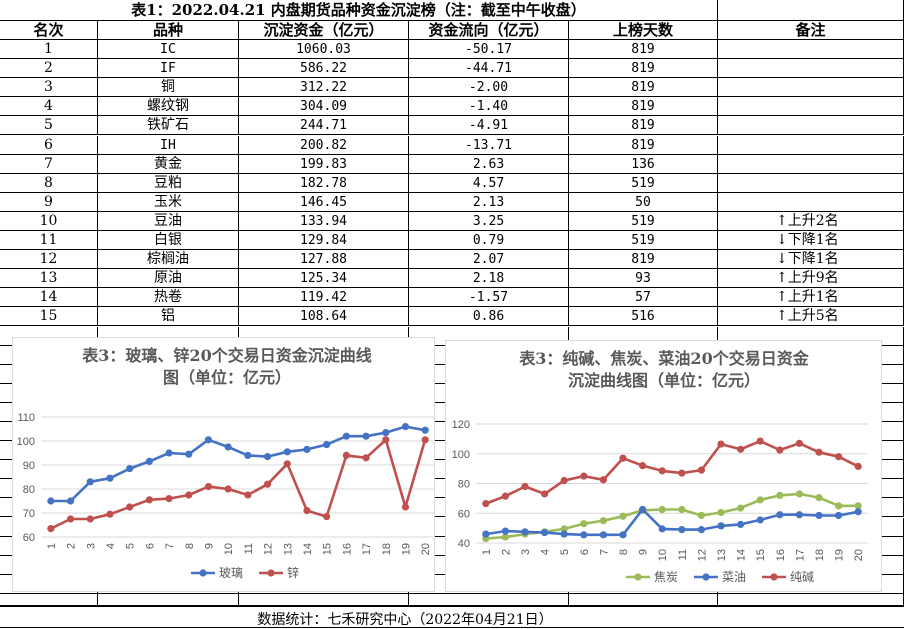 This screenshot has width=904, height=629. Describe the element at coordinates (489, 88) in the screenshot. I see `table-cell: -2.00` at that location.